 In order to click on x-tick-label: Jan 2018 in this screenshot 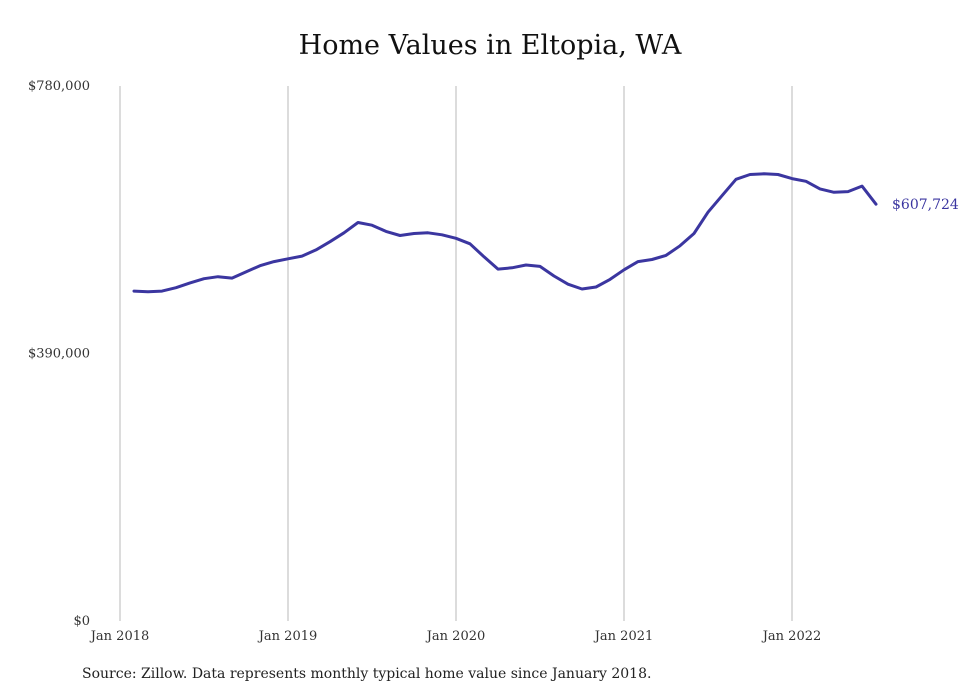, I will do `click(119, 636)`.